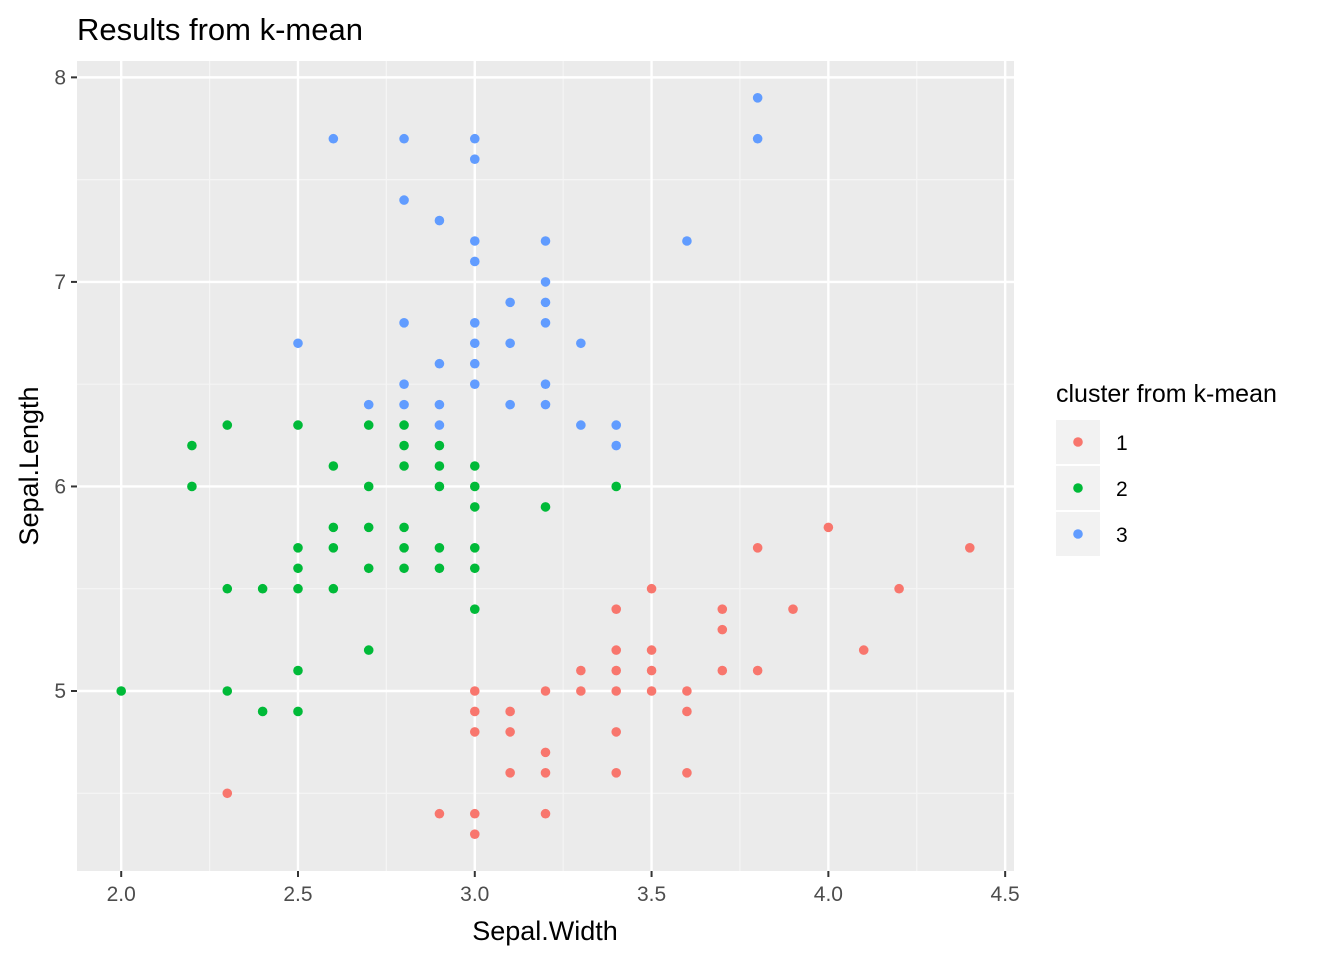  Describe the element at coordinates (1122, 443) in the screenshot. I see `legend-label-1: 1` at that location.